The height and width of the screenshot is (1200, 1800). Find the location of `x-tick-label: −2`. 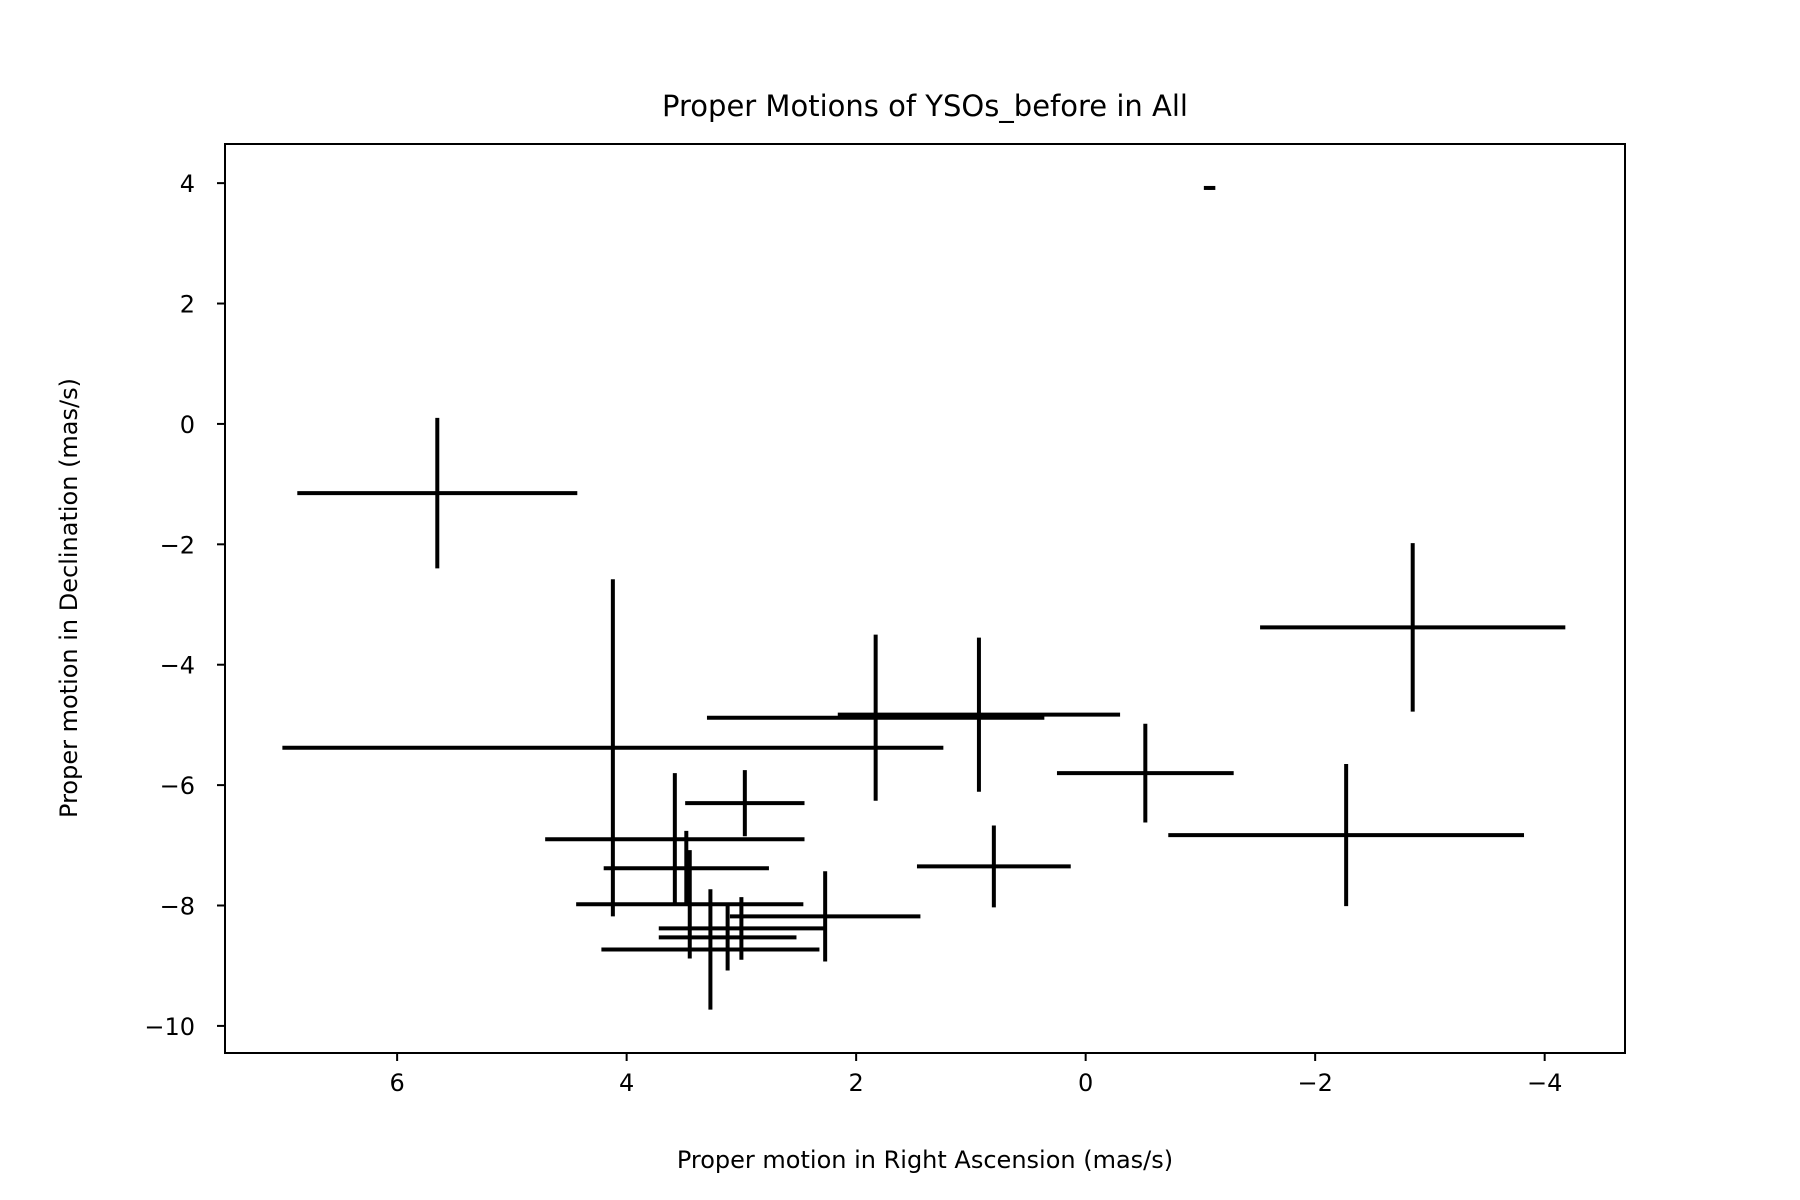

x-tick-label: −2 is located at coordinates (1314, 1083).